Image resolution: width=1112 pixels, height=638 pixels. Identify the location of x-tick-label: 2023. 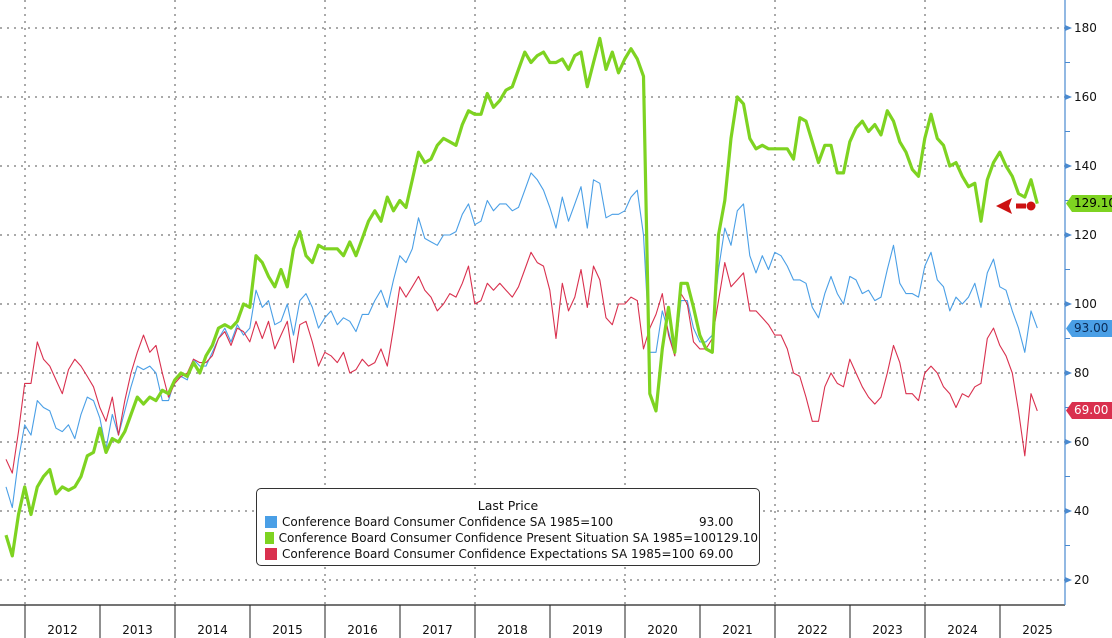
(887, 630).